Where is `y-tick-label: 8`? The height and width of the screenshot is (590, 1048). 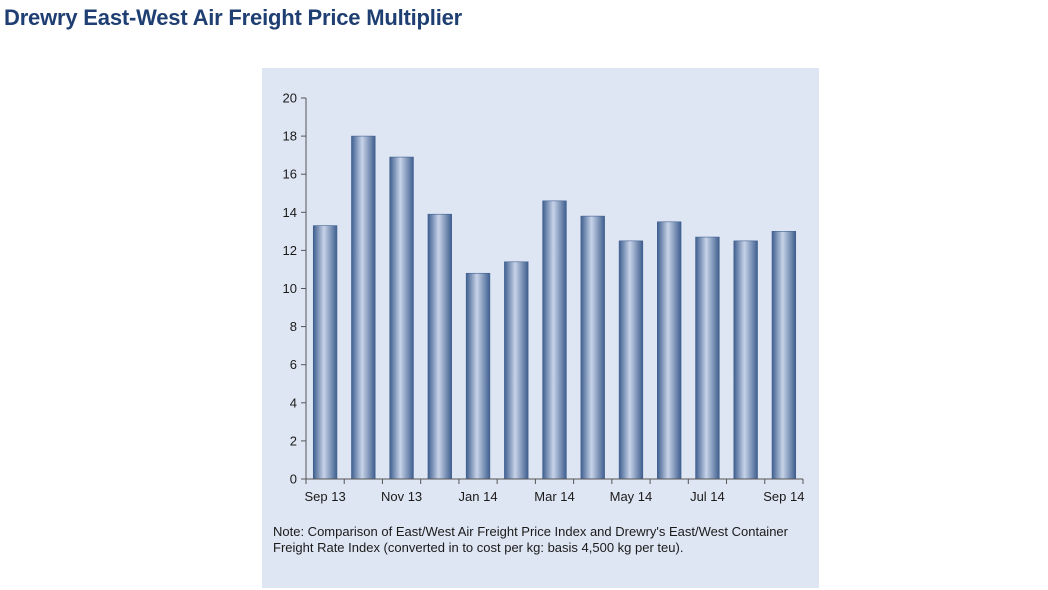
y-tick-label: 8 is located at coordinates (293, 326).